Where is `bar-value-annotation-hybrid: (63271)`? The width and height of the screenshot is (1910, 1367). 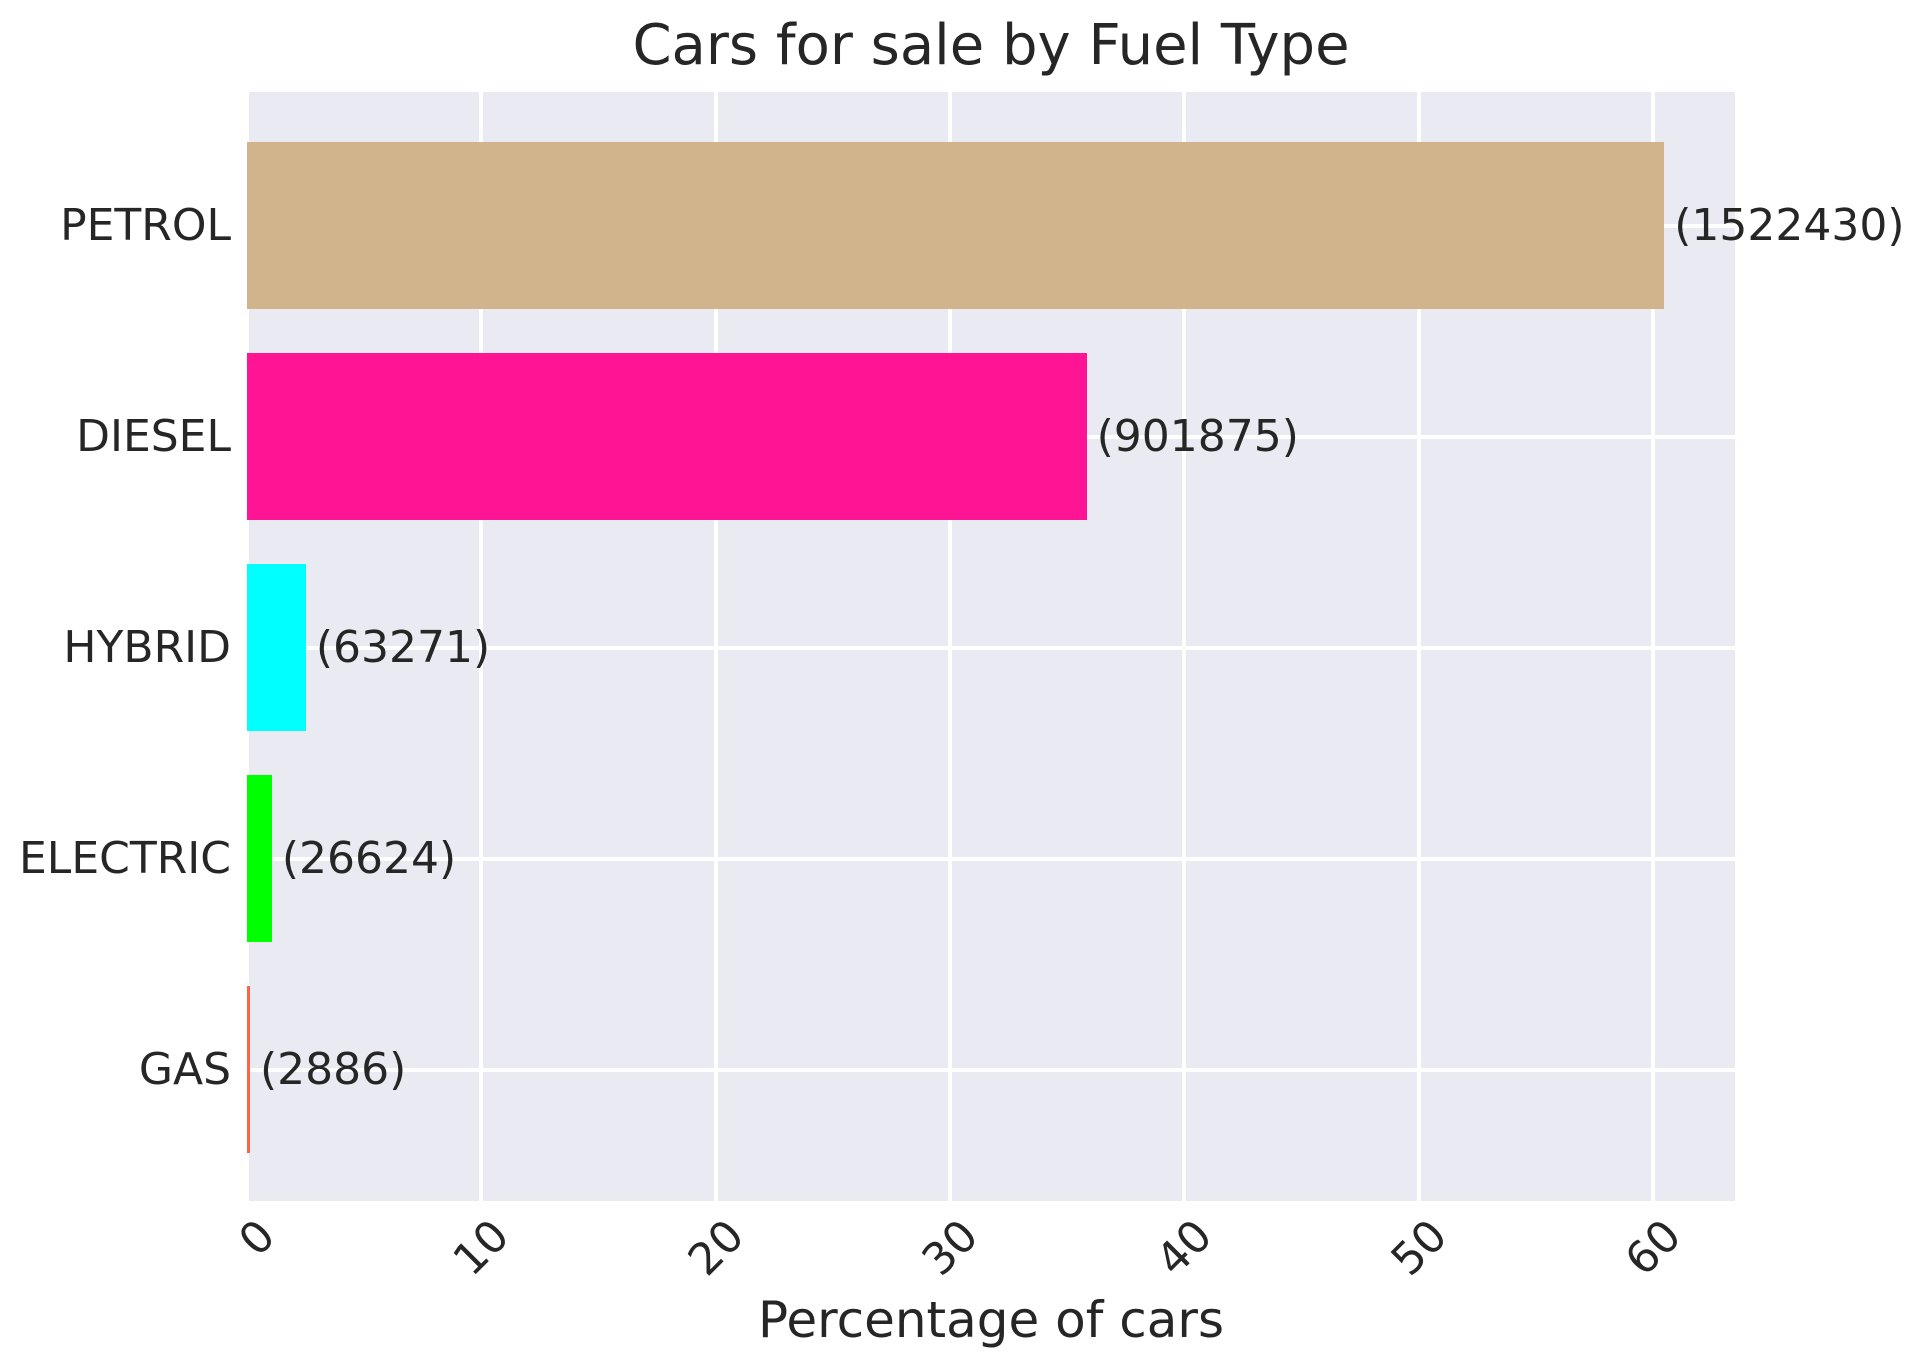
bar-value-annotation-hybrid: (63271) is located at coordinates (403, 647).